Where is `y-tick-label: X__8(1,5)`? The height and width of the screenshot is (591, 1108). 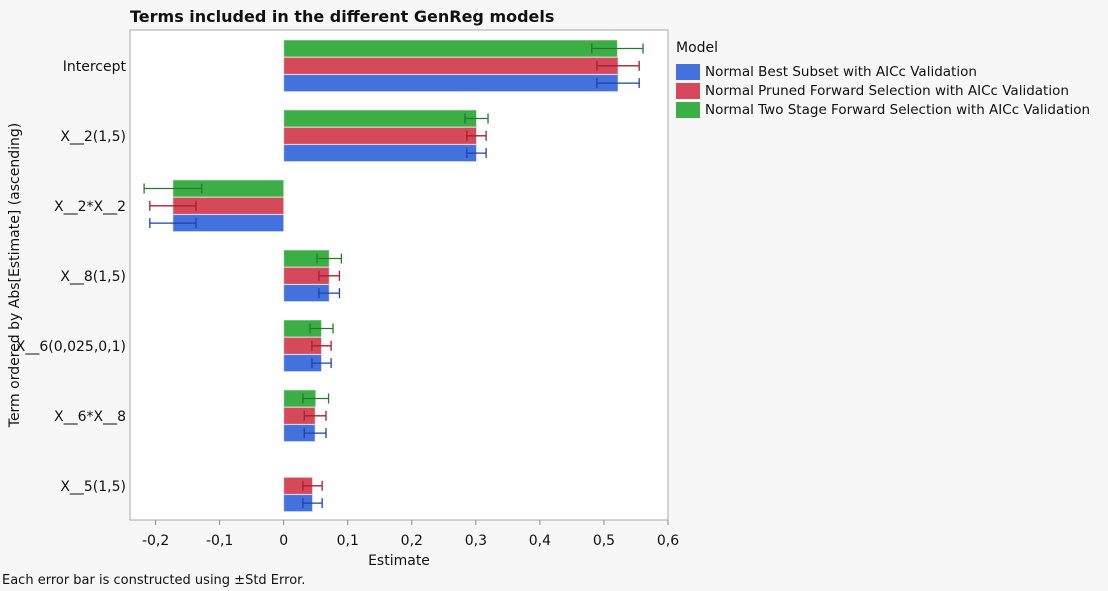 y-tick-label: X__8(1,5) is located at coordinates (93, 277).